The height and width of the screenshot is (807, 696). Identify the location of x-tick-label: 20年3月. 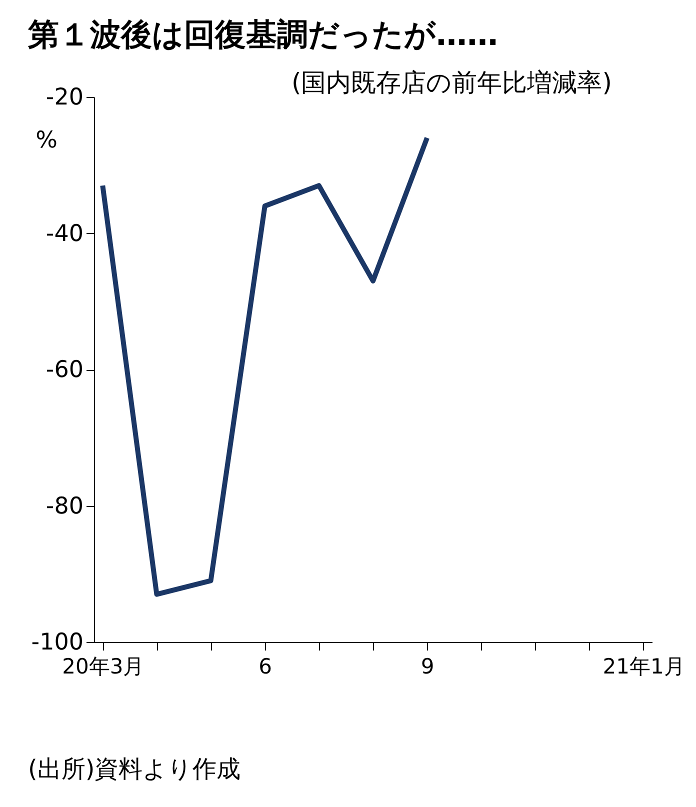
(103, 666).